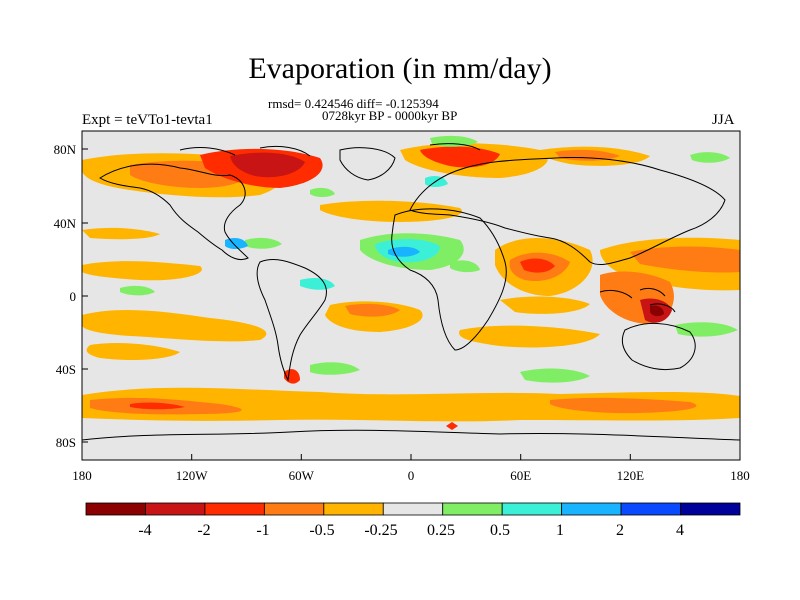 This screenshot has width=800, height=600. I want to click on colorbar-label: 2, so click(620, 530).